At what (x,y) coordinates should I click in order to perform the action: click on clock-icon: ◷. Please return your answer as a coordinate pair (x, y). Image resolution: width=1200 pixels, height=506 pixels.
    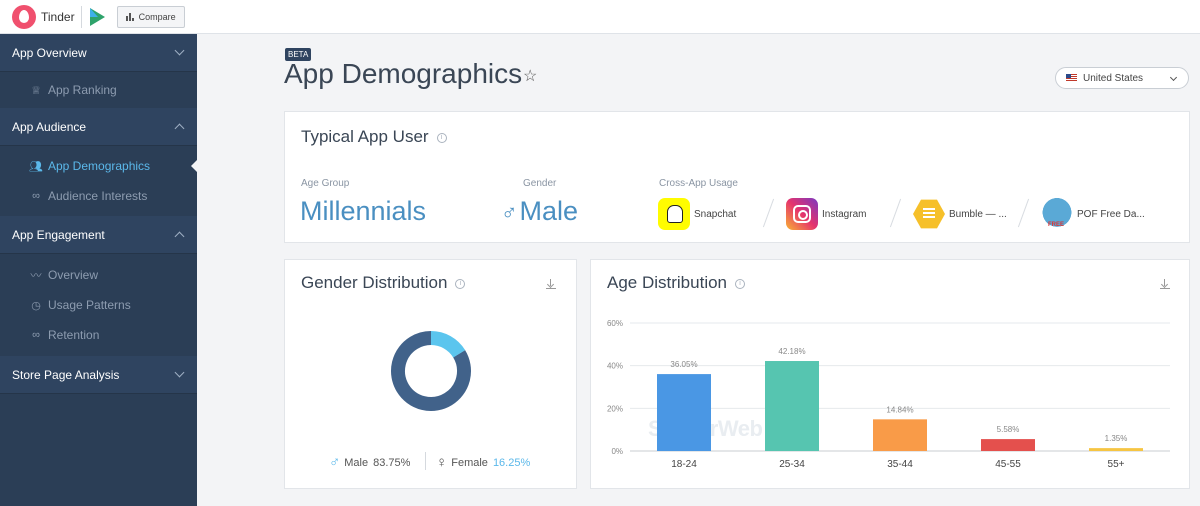
    Looking at the image, I should click on (36, 305).